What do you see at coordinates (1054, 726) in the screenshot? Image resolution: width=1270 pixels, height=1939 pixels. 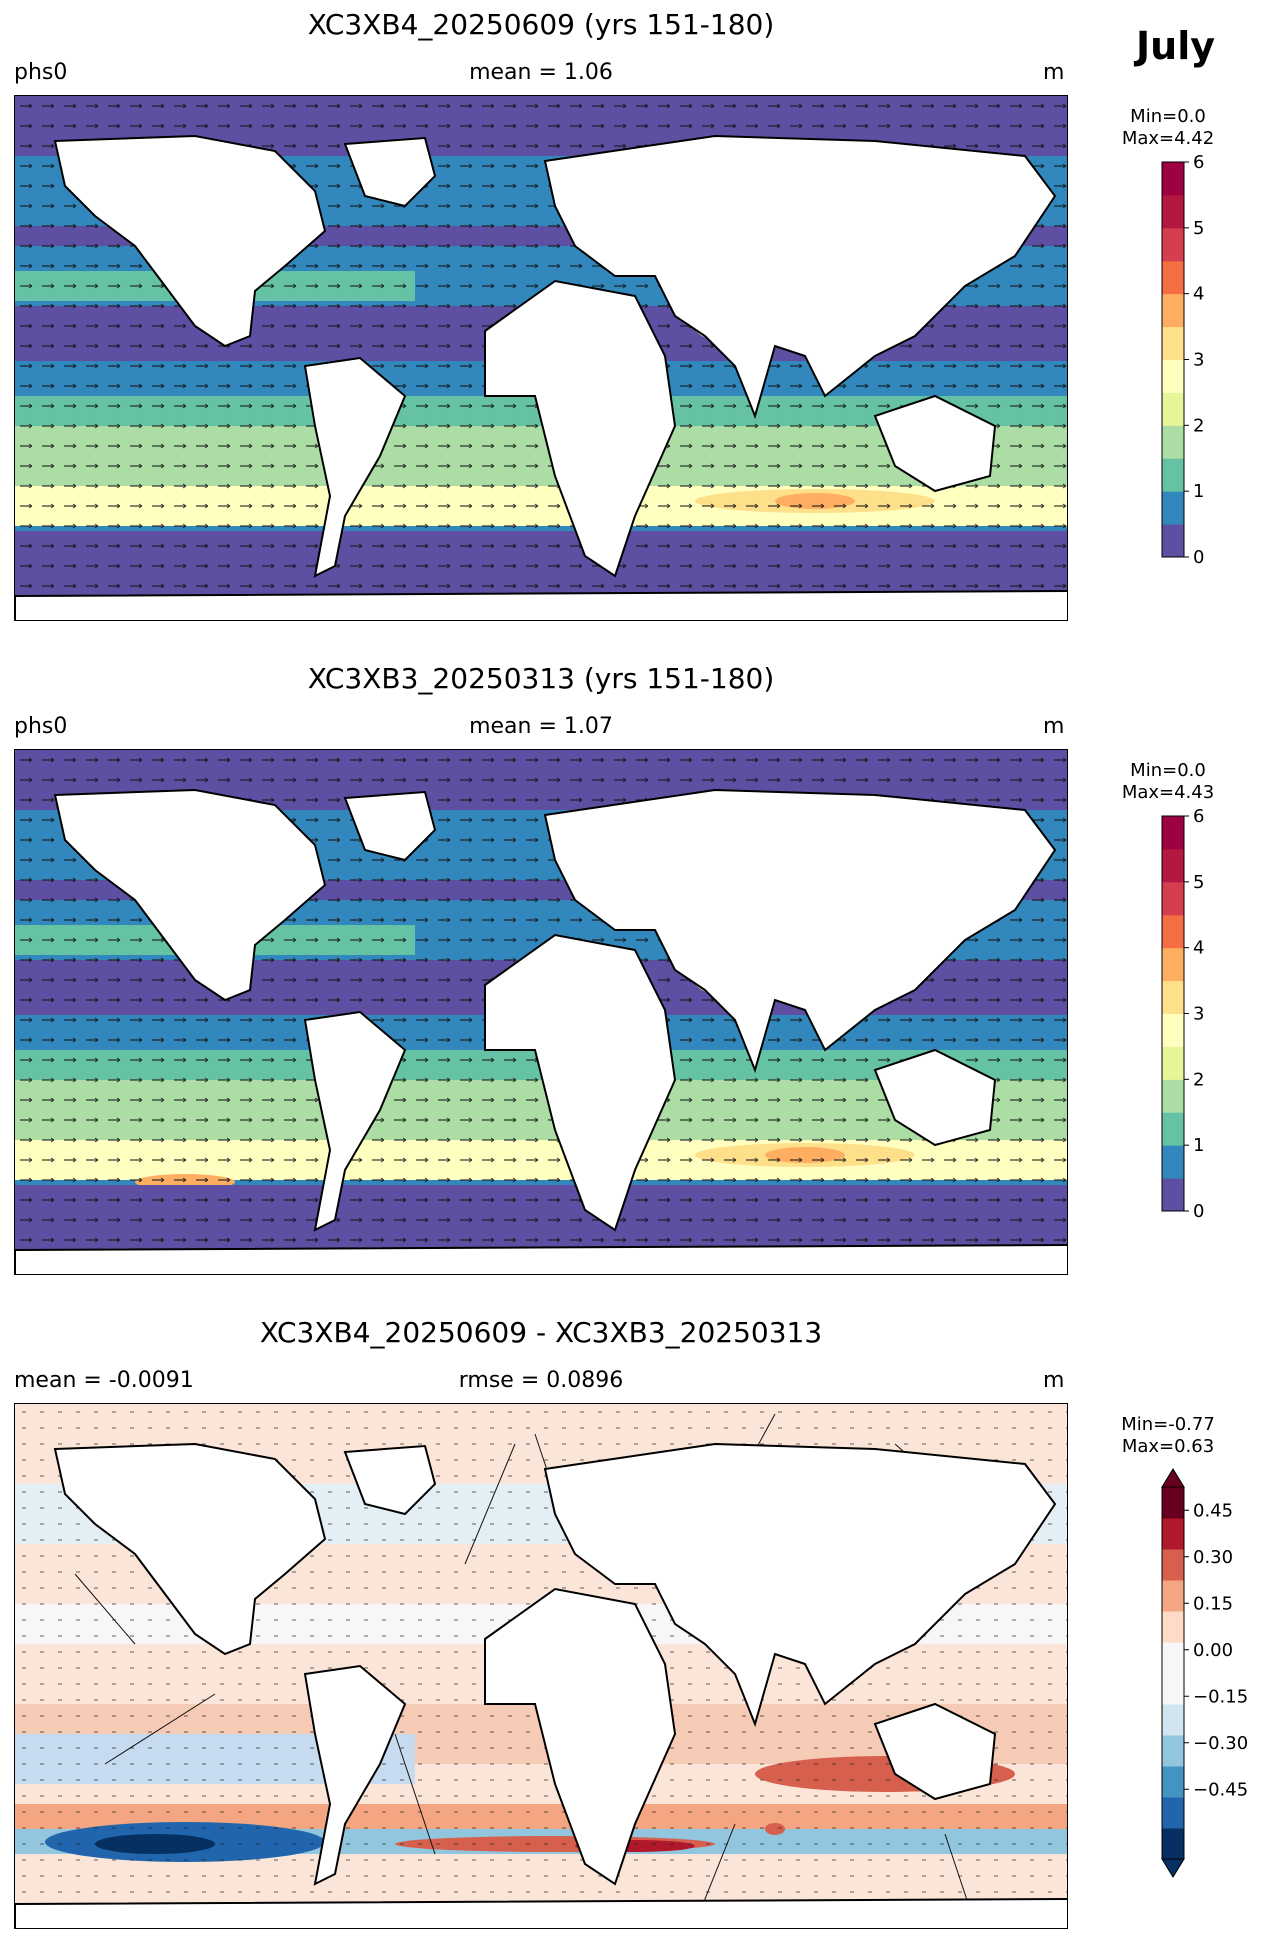 I see `panel-2-units: m` at bounding box center [1054, 726].